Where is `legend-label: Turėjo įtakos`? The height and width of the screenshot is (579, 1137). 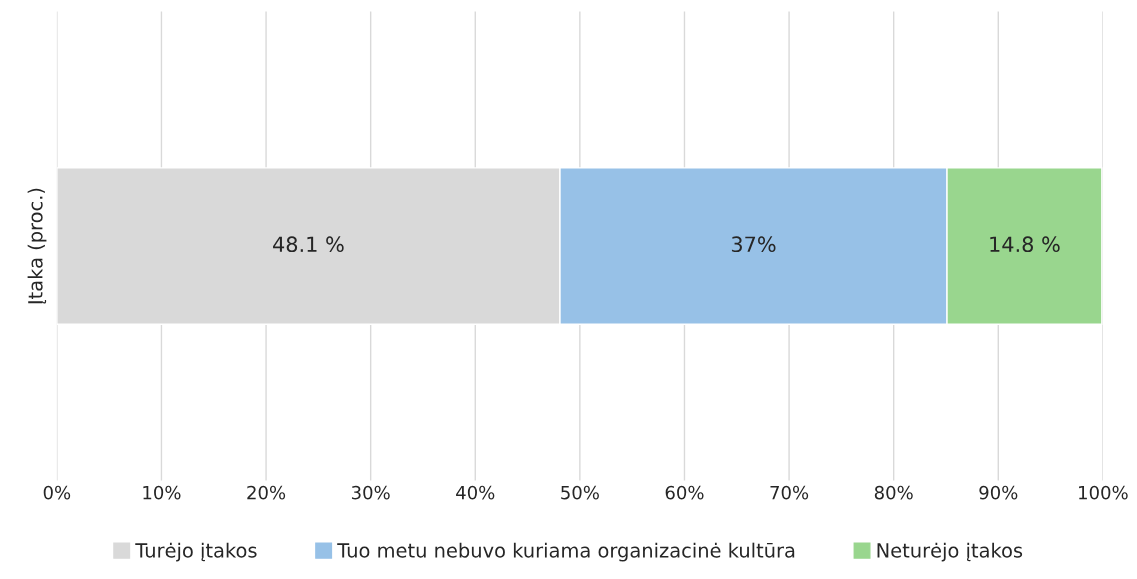
legend-label: Turėjo įtakos is located at coordinates (196, 552).